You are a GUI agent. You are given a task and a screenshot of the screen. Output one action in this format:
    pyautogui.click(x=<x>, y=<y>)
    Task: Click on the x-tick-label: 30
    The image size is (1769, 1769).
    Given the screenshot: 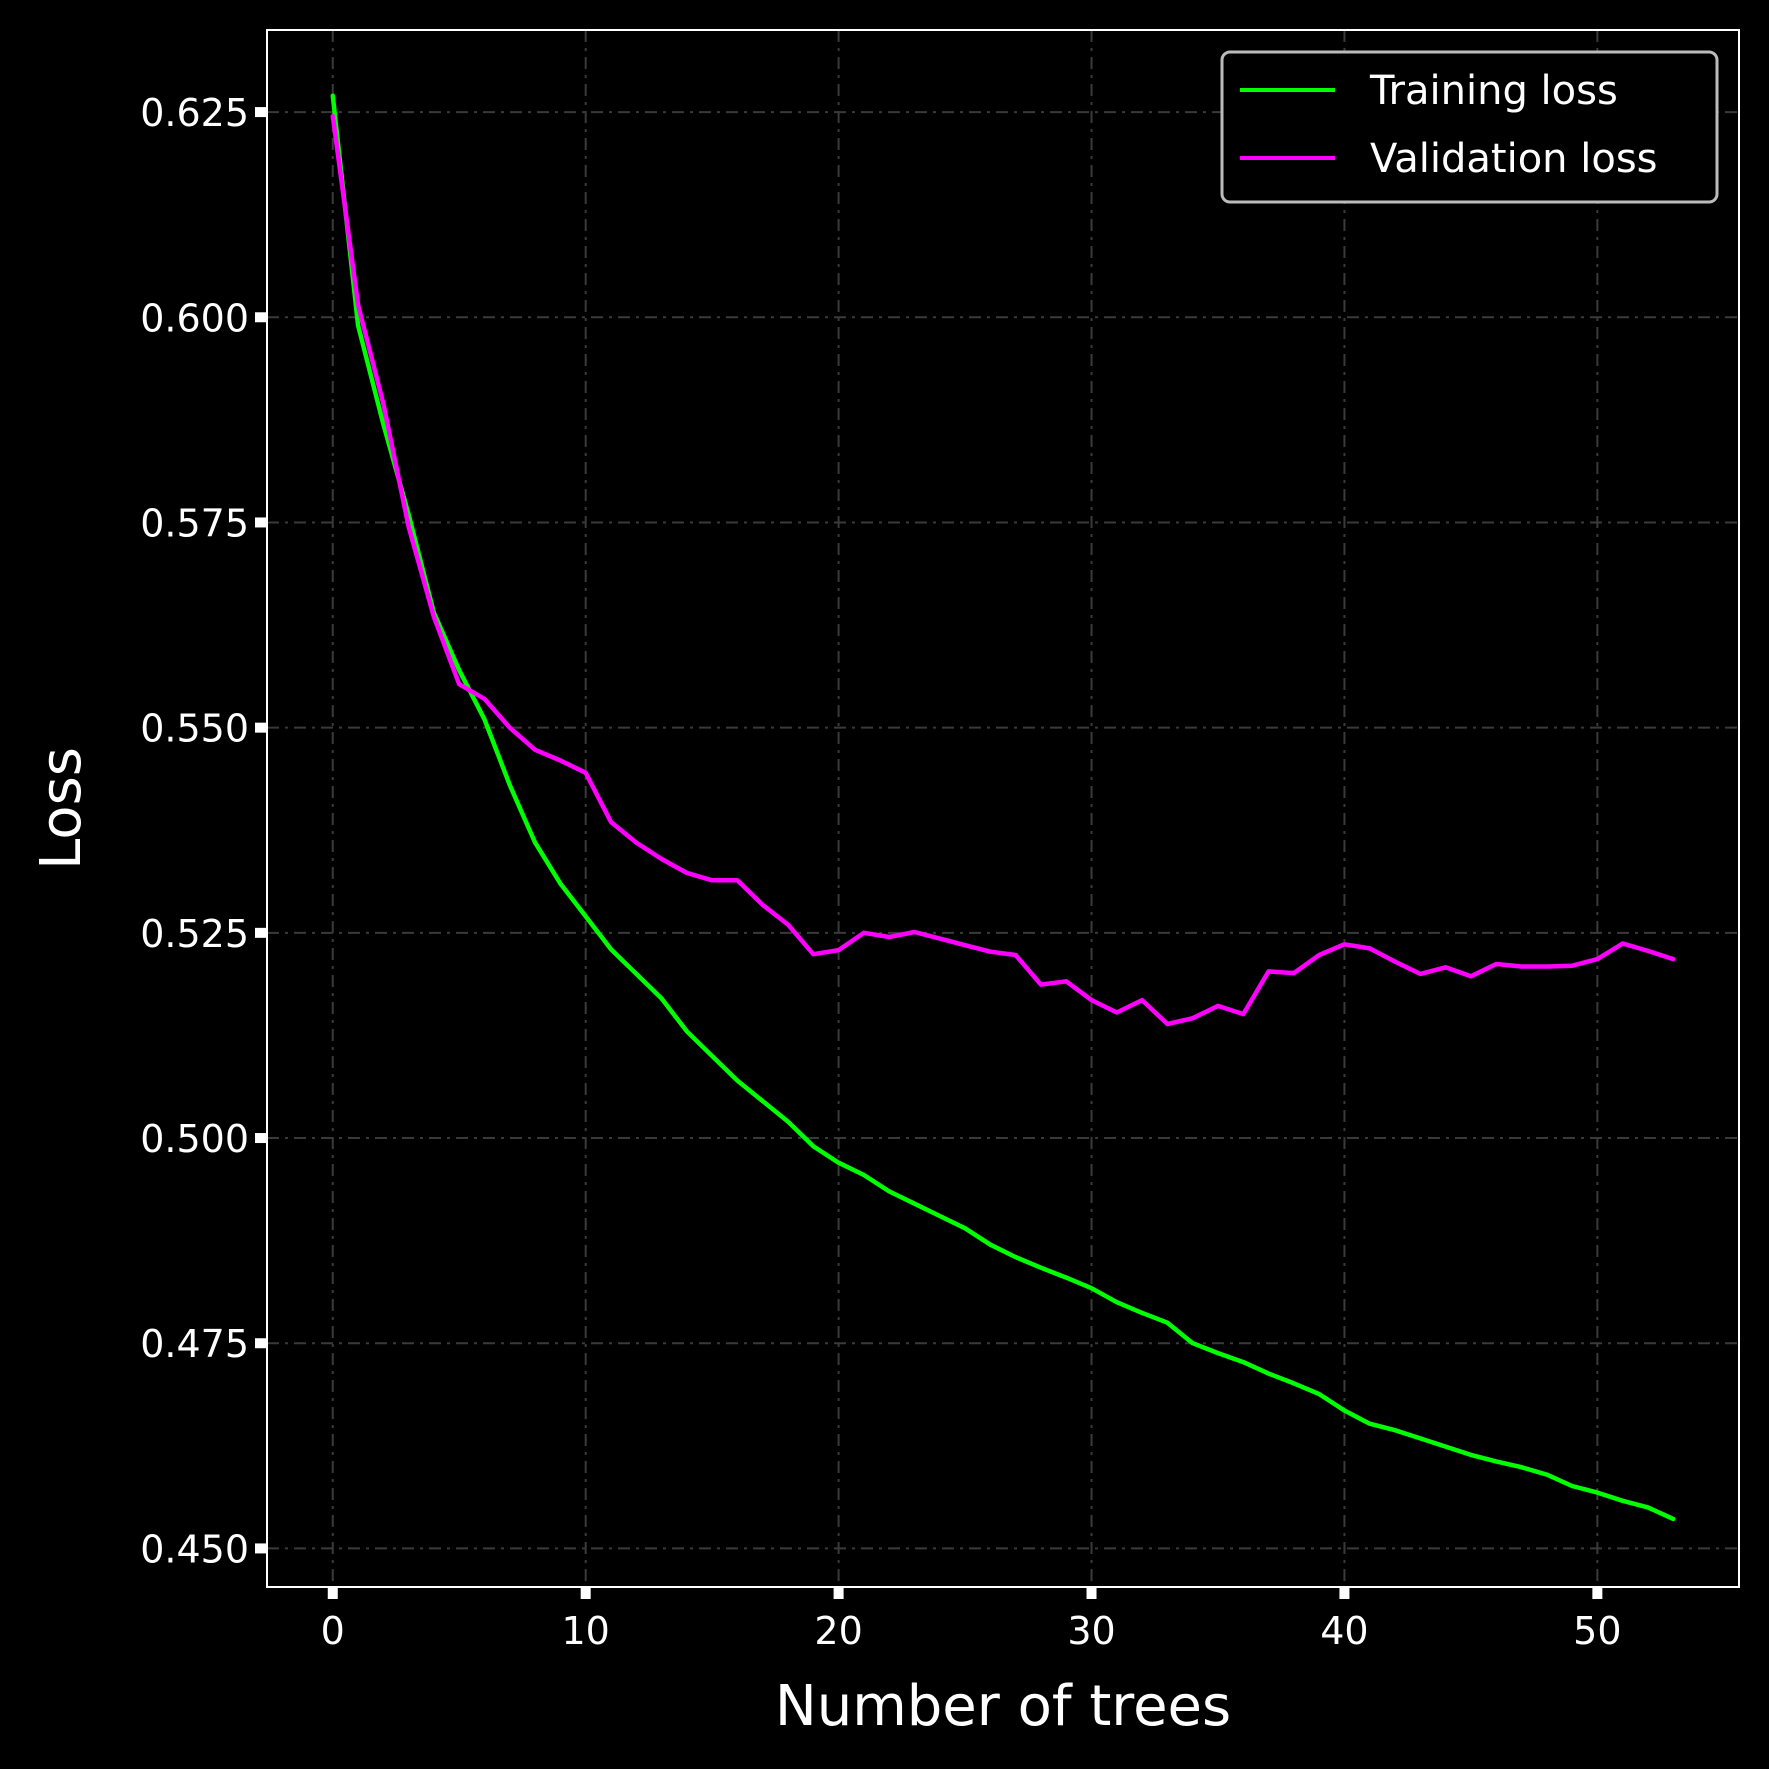 What is the action you would take?
    pyautogui.click(x=1091, y=1631)
    